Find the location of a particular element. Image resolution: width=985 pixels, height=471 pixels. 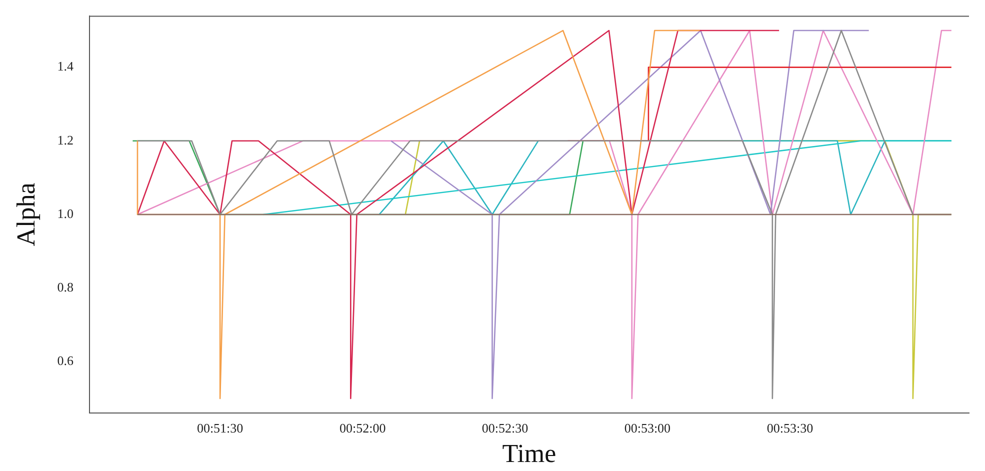

x-tick-label: 00:51:30 is located at coordinates (220, 428).